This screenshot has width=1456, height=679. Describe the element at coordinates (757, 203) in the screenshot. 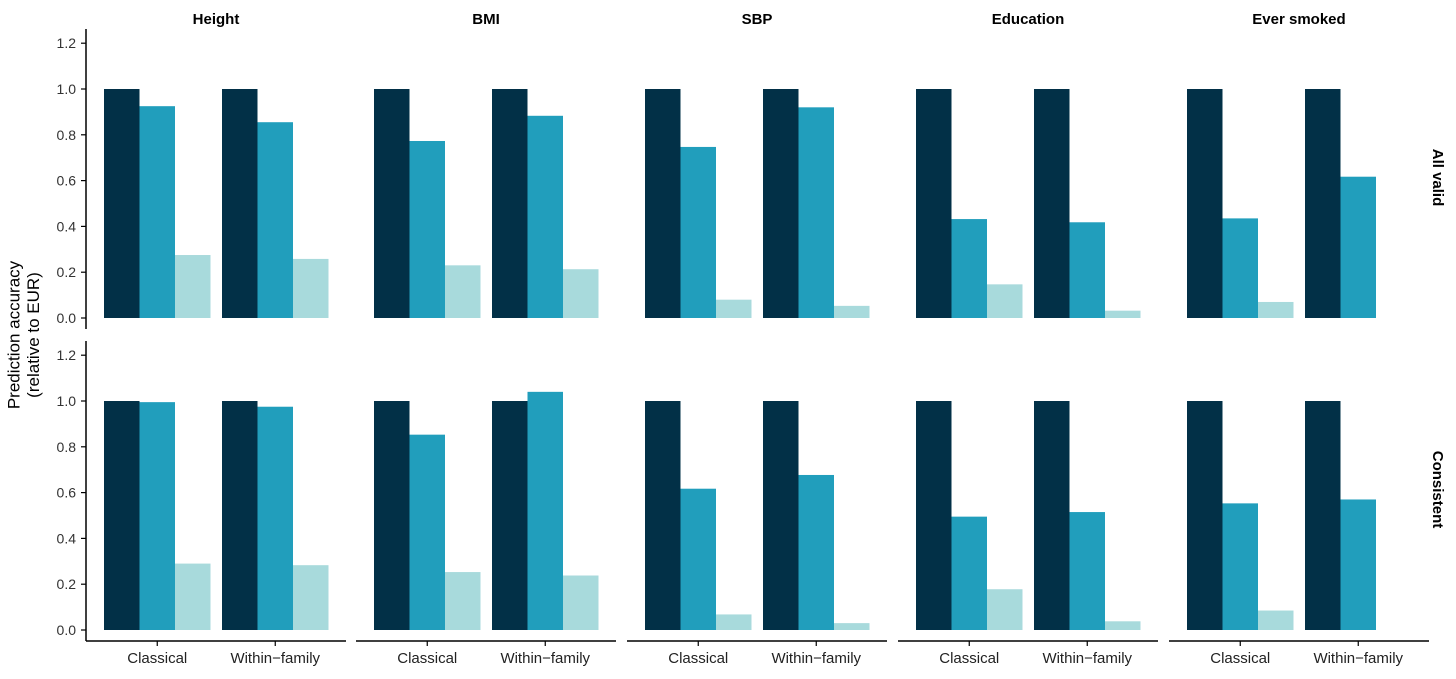

I see `panel-all-valid-sbp` at that location.